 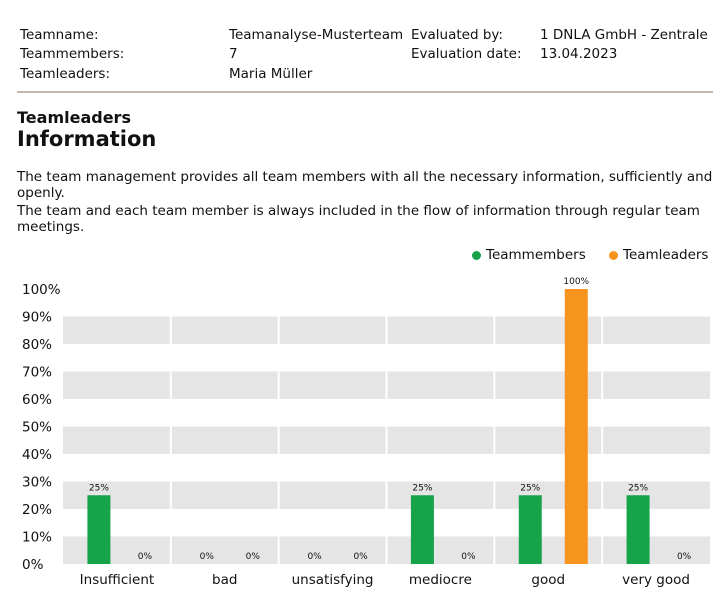 What do you see at coordinates (37, 510) in the screenshot?
I see `y-tick-label: 20%` at bounding box center [37, 510].